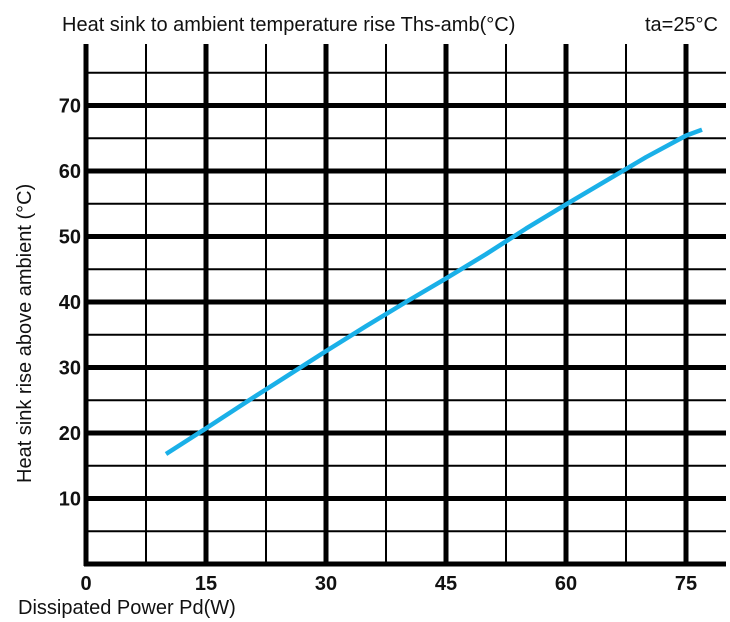 Image resolution: width=730 pixels, height=622 pixels. What do you see at coordinates (566, 584) in the screenshot?
I see `x-tick-label: 60` at bounding box center [566, 584].